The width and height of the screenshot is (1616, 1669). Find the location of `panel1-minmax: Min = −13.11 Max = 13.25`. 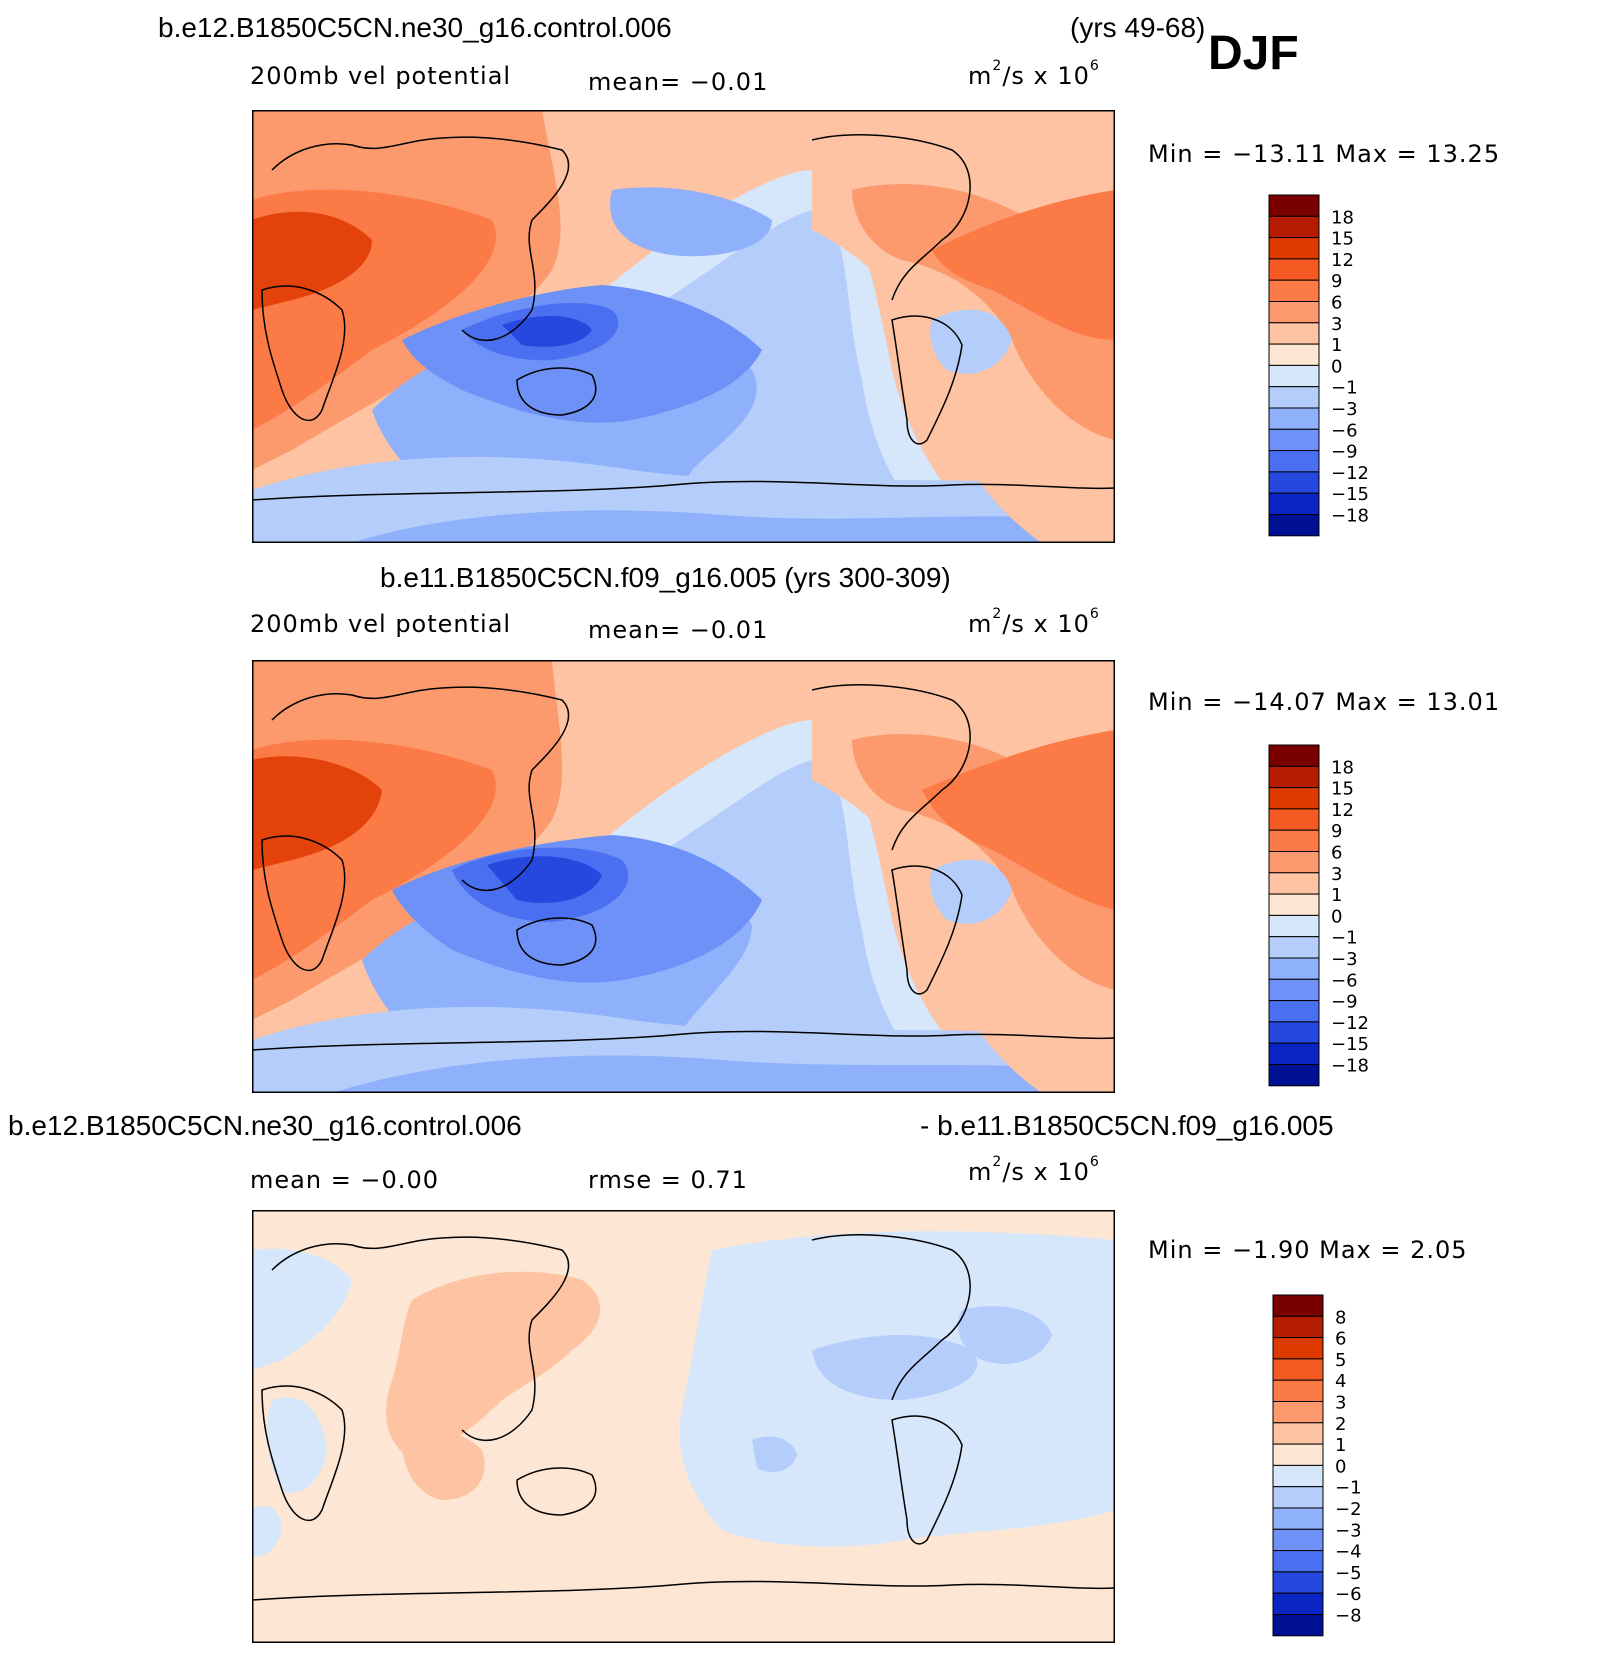

panel1-minmax: Min = −13.11 Max = 13.25 is located at coordinates (1324, 154).